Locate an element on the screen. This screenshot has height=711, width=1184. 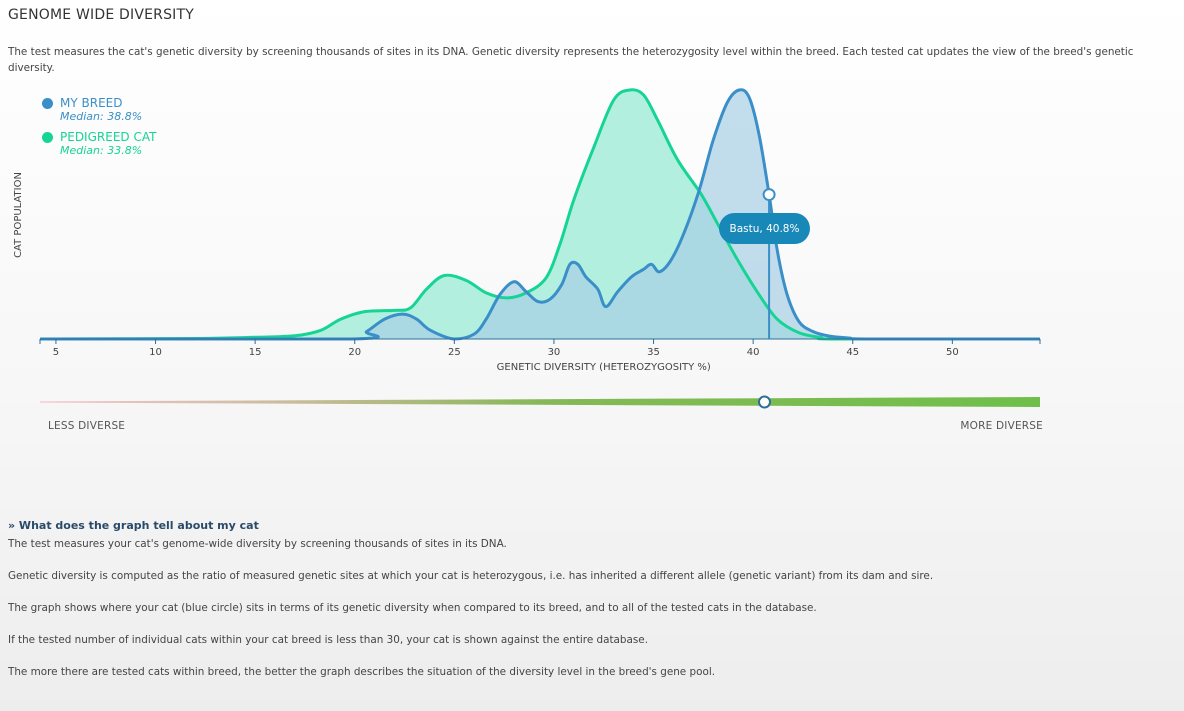
x-tick-label: 25 is located at coordinates (454, 352).